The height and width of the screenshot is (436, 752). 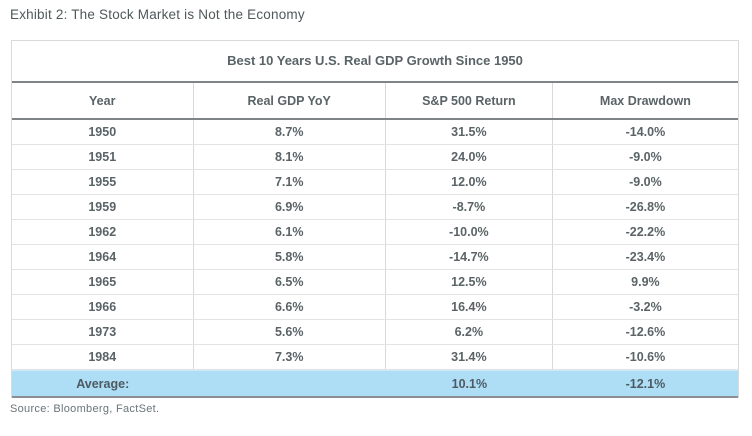 I want to click on cell-sp500: 12.0%, so click(x=469, y=182).